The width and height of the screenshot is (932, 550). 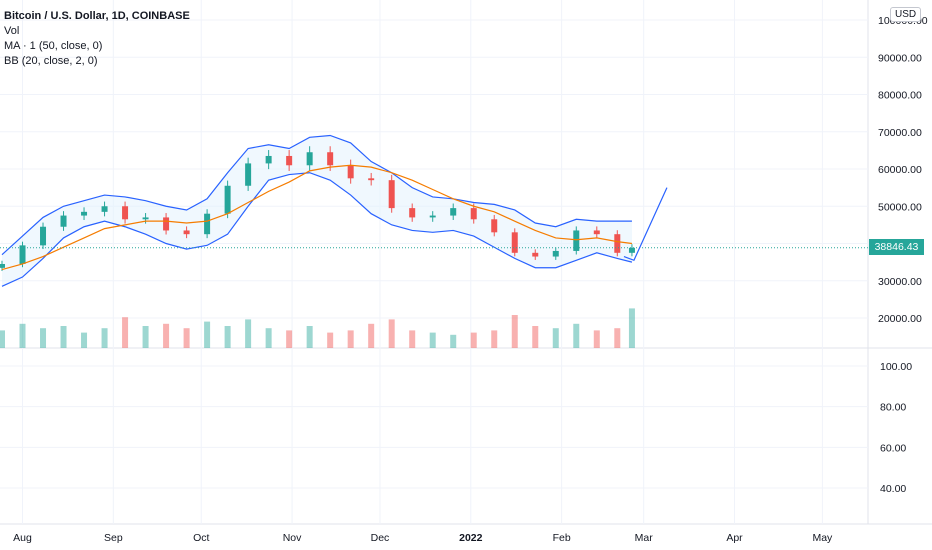 What do you see at coordinates (893, 489) in the screenshot?
I see `volume-tick-label: 40.00` at bounding box center [893, 489].